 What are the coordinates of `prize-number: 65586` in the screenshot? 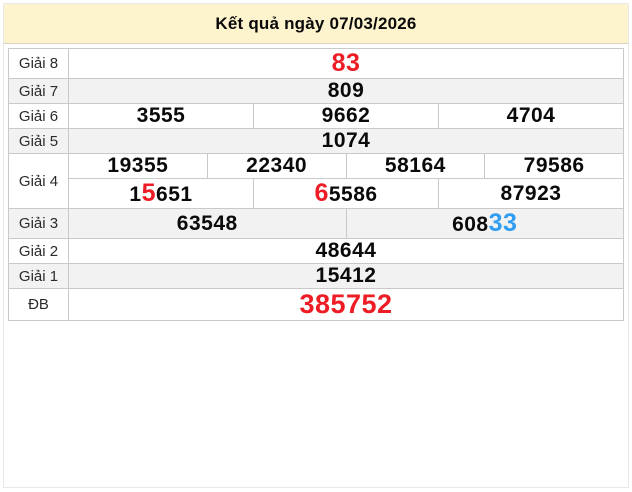 It's located at (345, 193).